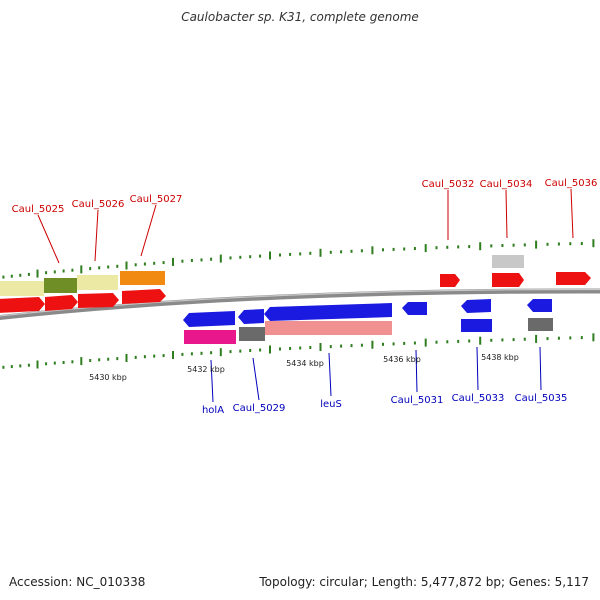 The height and width of the screenshot is (600, 600). Describe the element at coordinates (210, 337) in the screenshot. I see `feature-magenta` at that location.